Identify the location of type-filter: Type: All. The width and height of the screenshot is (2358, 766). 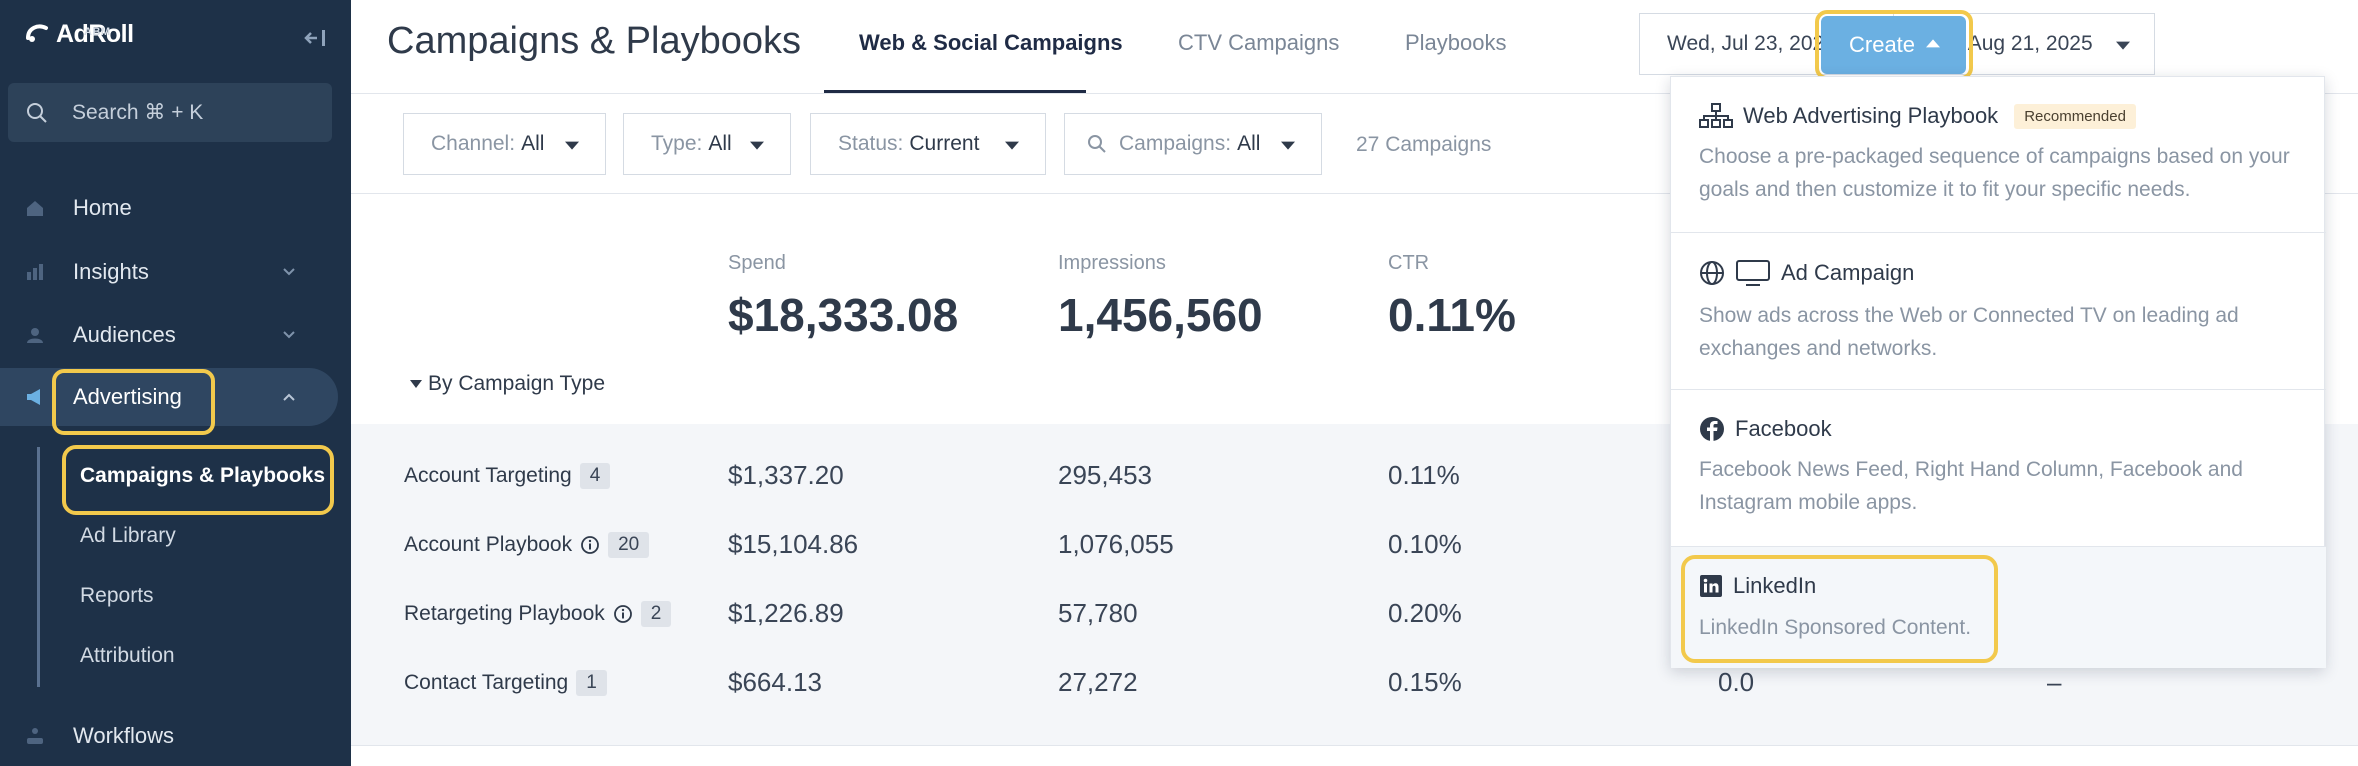
(707, 144).